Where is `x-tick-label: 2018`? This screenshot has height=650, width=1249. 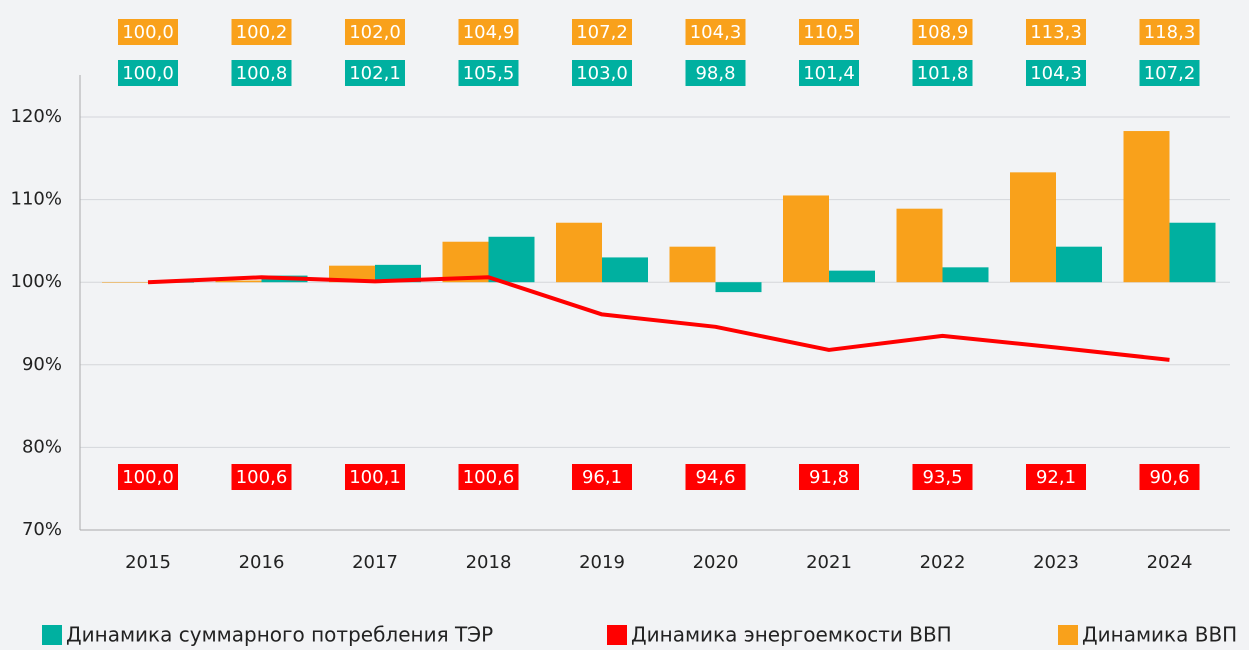 x-tick-label: 2018 is located at coordinates (489, 562).